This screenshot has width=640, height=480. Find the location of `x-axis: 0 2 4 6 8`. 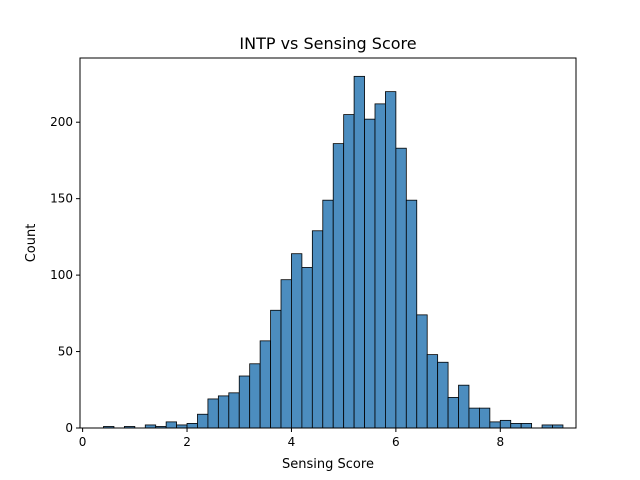

x-axis: 0 2 4 6 8 is located at coordinates (291, 438).